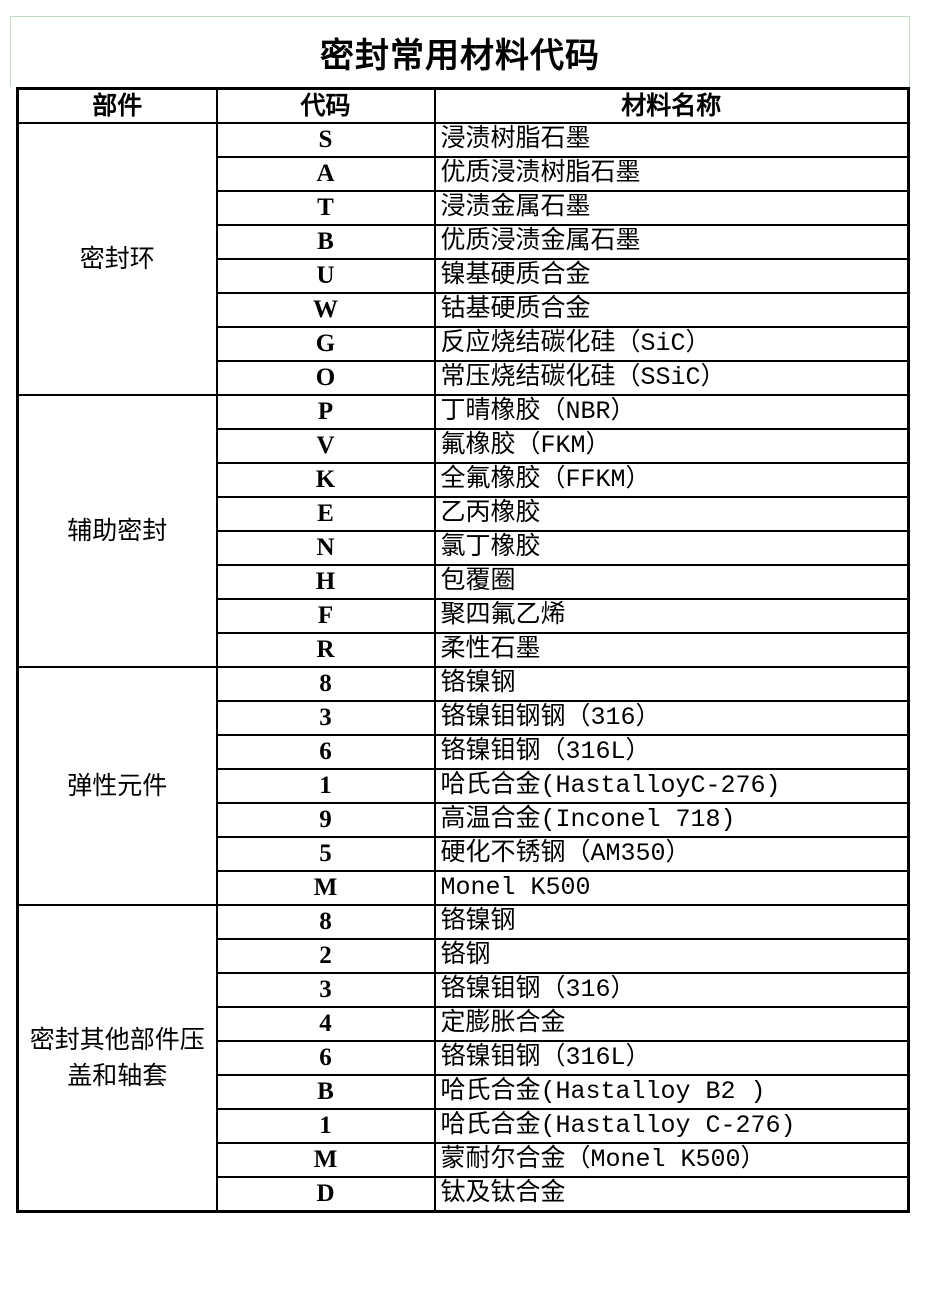 This screenshot has height=1294, width=926. Describe the element at coordinates (671, 1092) in the screenshot. I see `material-name-cell: 哈氏合金(Hastalloy B2 )` at that location.